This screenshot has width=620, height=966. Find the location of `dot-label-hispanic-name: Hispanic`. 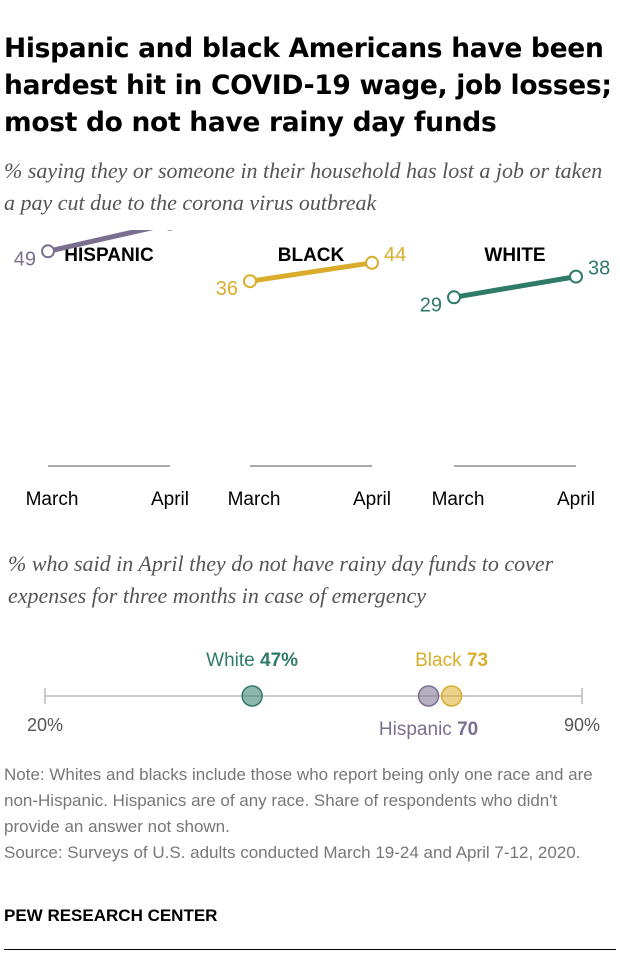

dot-label-hispanic-name: Hispanic is located at coordinates (418, 729).